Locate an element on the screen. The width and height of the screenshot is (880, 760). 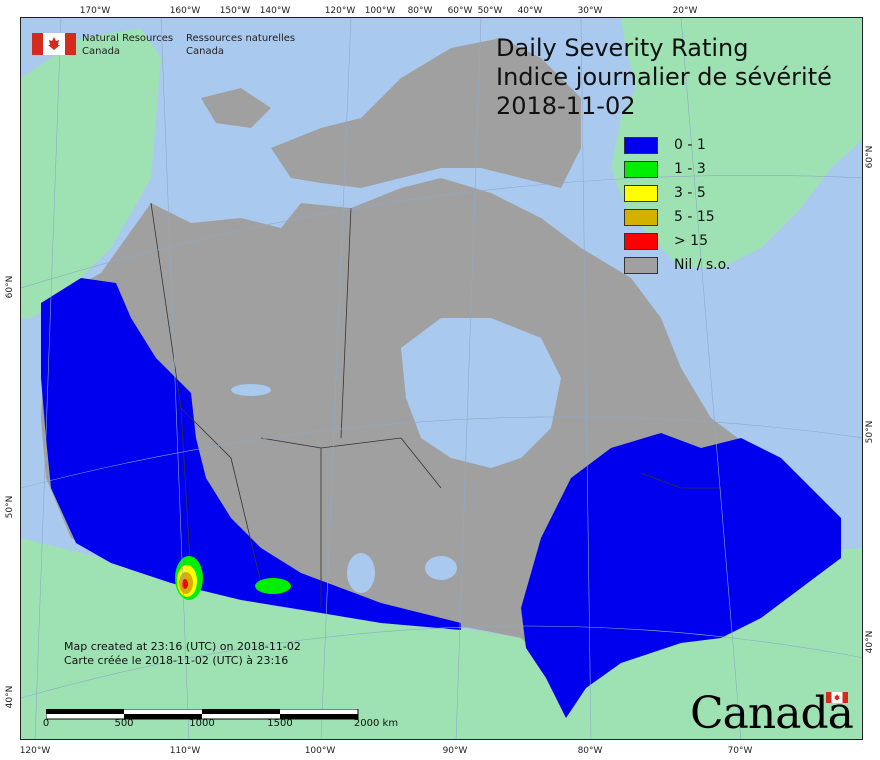
top-longitude-label-outer: 100°W is located at coordinates (380, 11).